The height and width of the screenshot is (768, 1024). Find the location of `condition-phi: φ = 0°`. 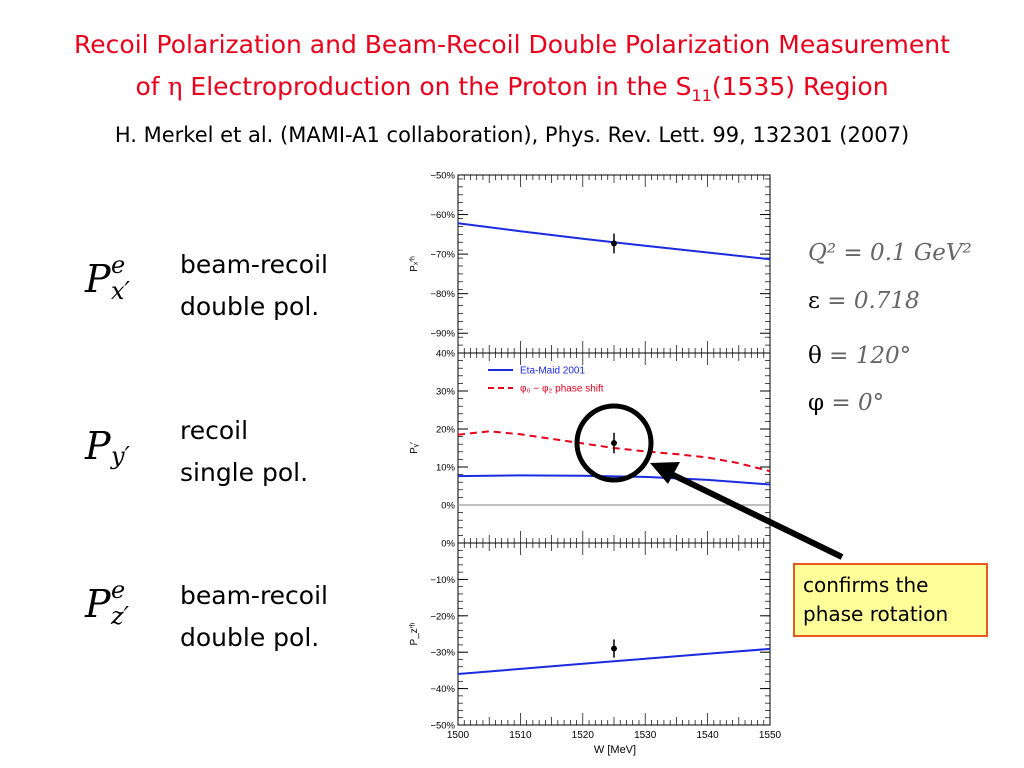

condition-phi: φ = 0° is located at coordinates (846, 403).